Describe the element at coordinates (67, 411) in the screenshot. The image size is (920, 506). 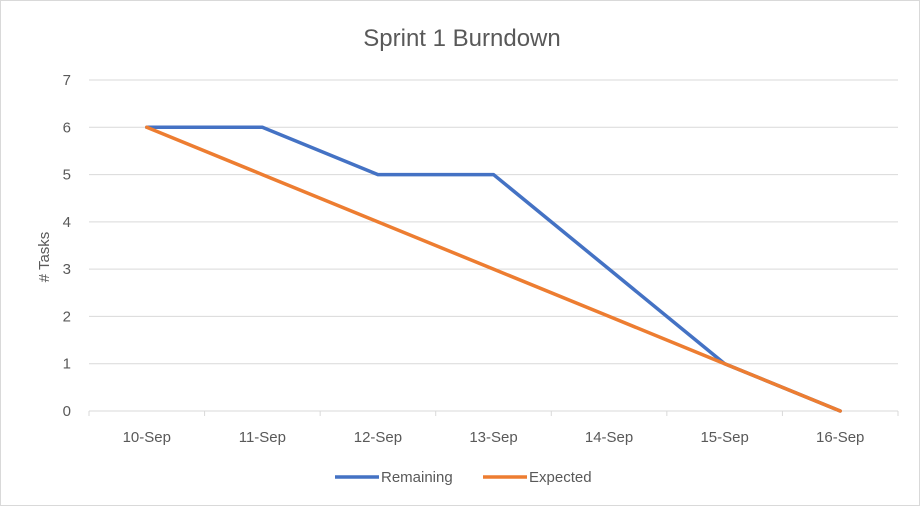
I see `y-tick-label: 0` at that location.